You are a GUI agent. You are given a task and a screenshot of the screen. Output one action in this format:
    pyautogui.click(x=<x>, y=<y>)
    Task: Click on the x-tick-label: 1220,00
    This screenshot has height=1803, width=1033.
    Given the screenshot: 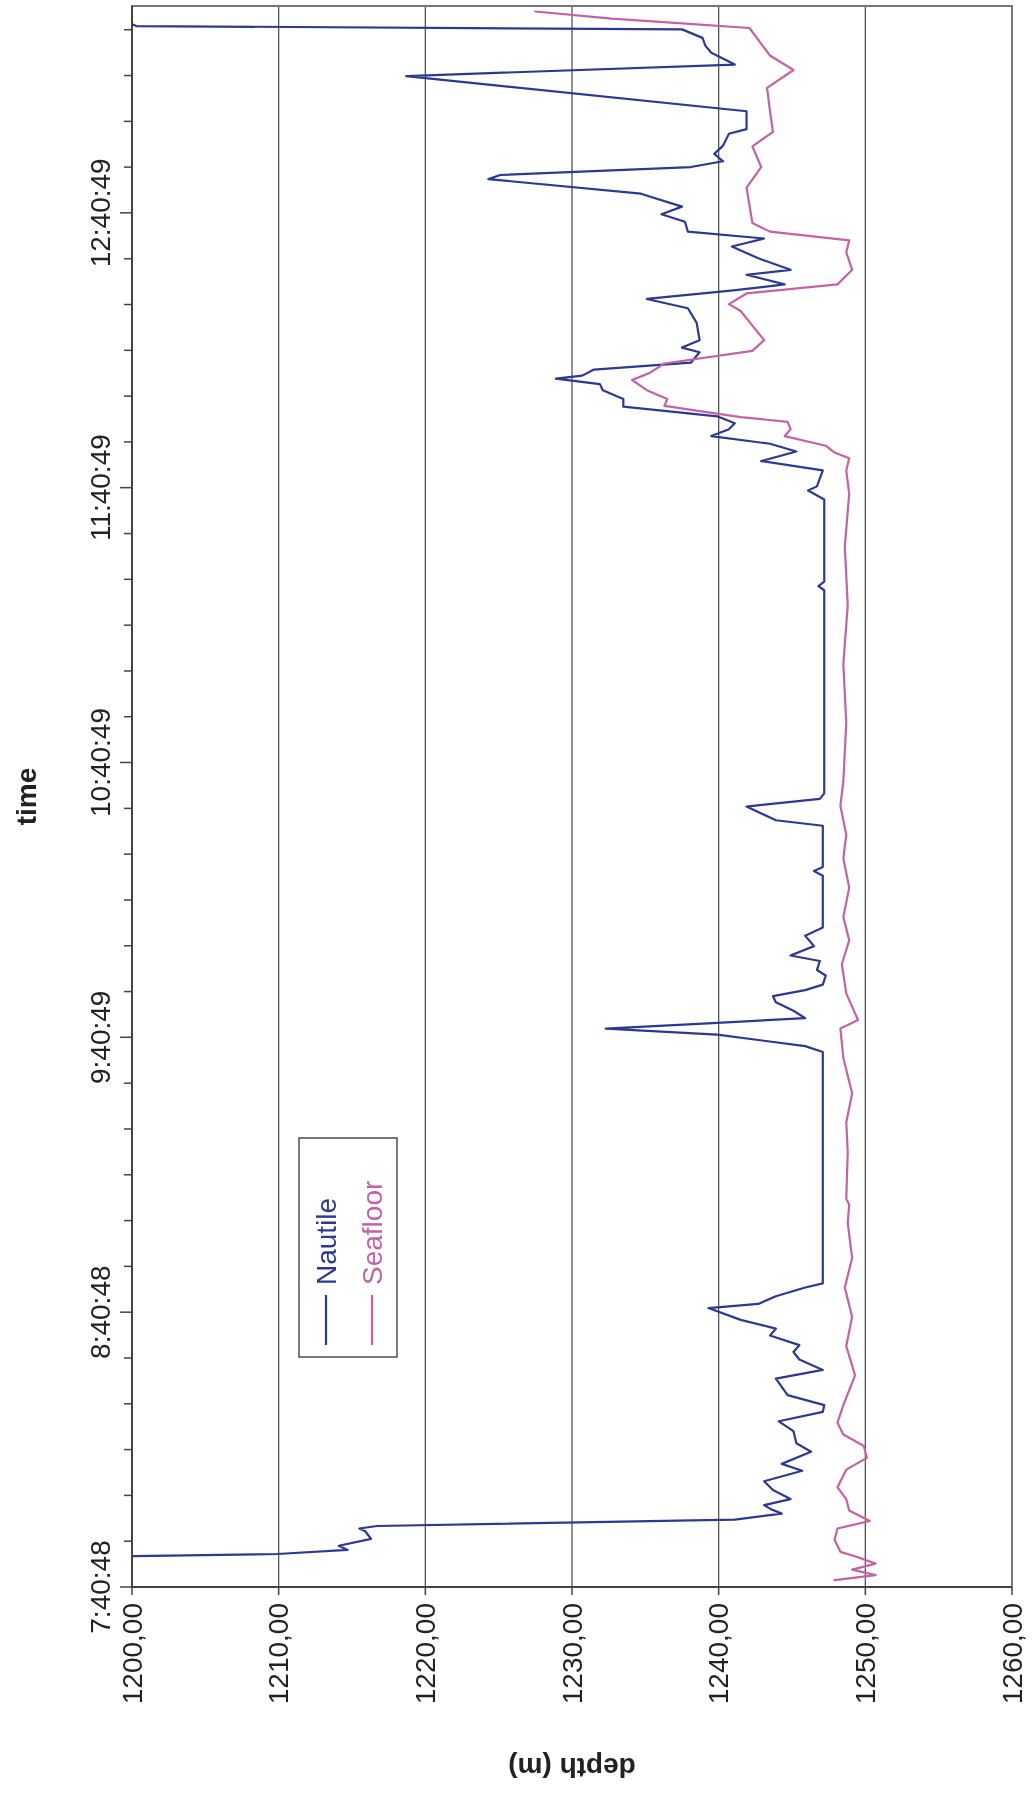 What is the action you would take?
    pyautogui.click(x=426, y=1654)
    